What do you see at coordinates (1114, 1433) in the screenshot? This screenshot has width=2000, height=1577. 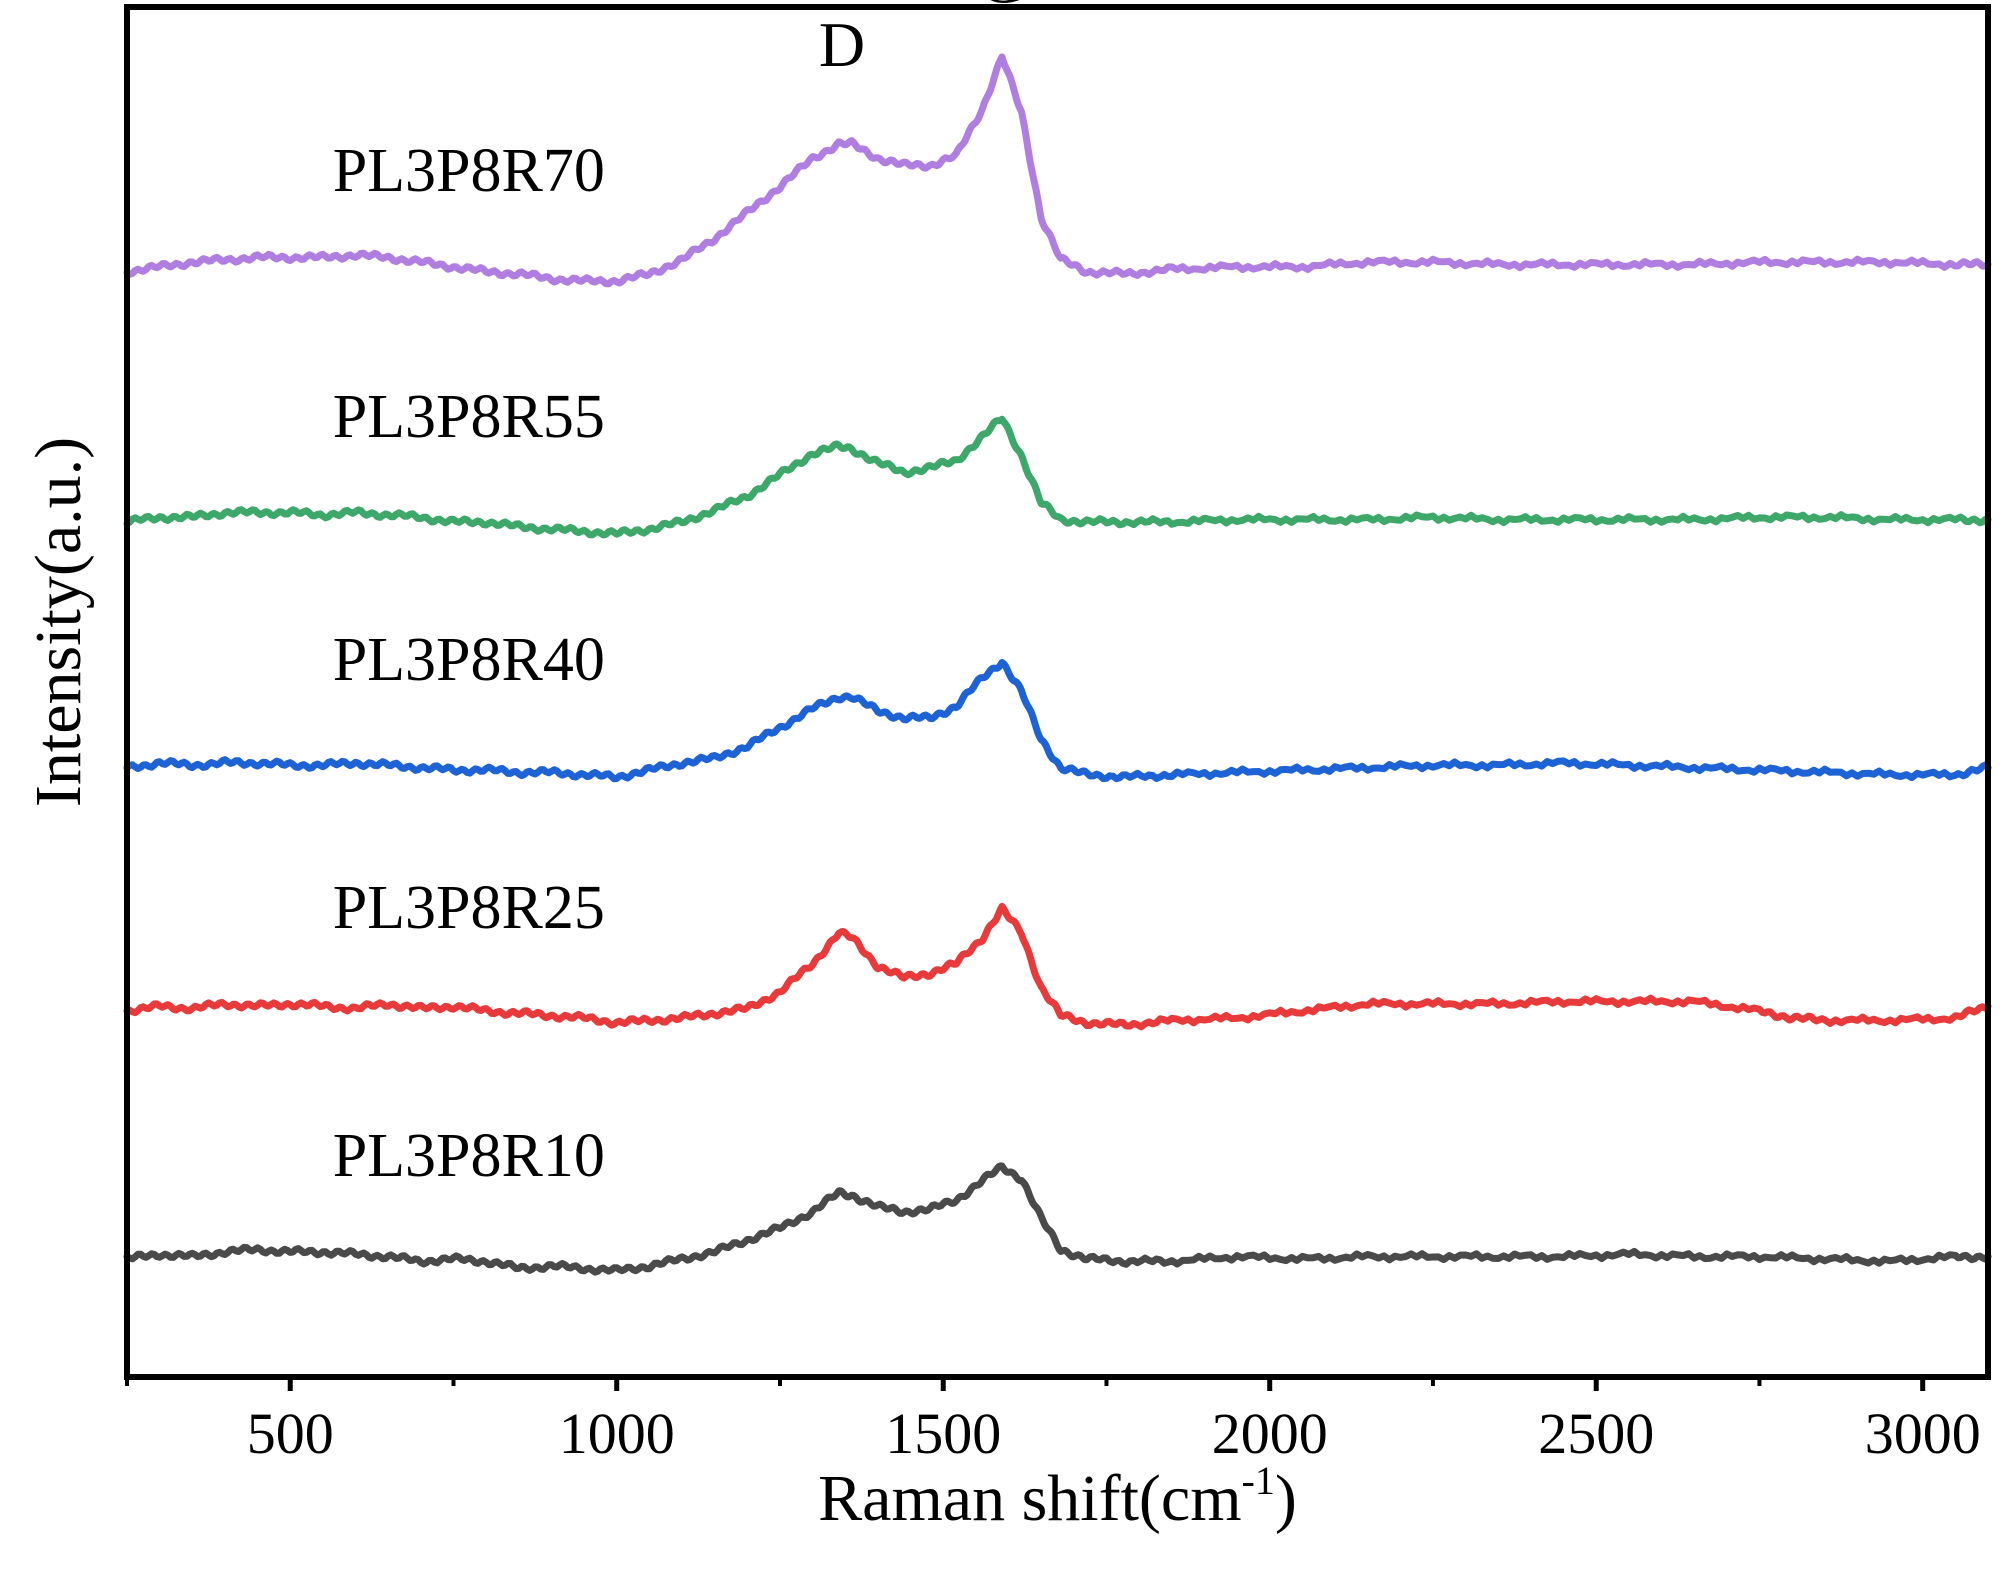 I see `x-axis-tick-labels: 500 1000 1500 2000 2500 3000` at bounding box center [1114, 1433].